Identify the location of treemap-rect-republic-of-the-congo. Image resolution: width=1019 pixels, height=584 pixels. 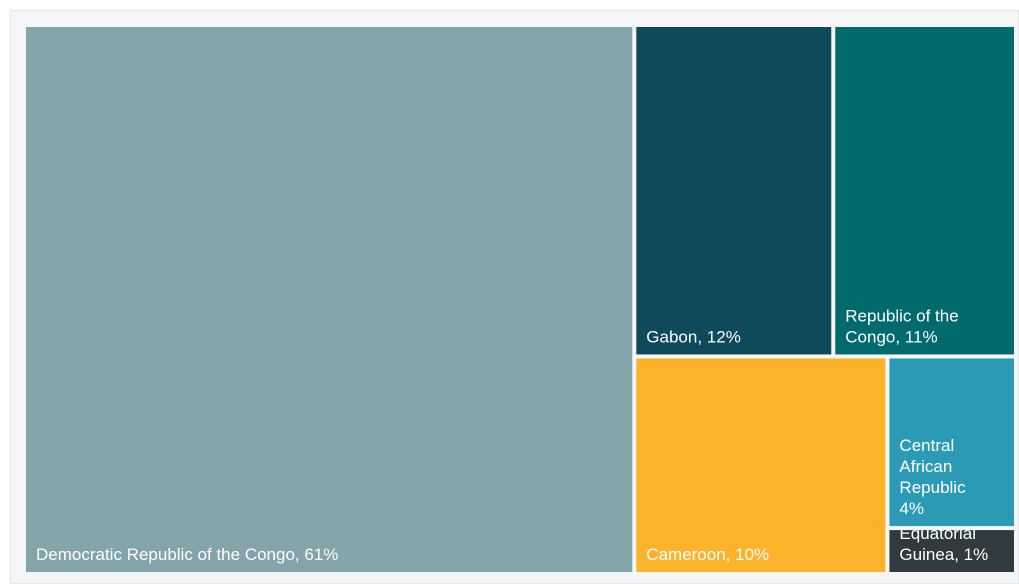
(924, 191).